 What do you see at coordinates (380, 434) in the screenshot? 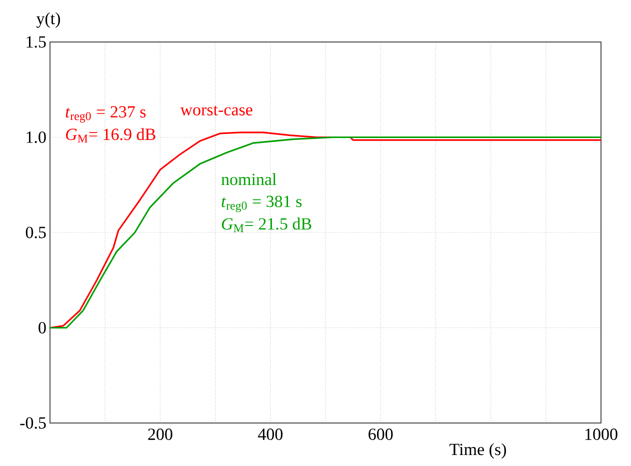
I see `x-tick-label: 600` at bounding box center [380, 434].